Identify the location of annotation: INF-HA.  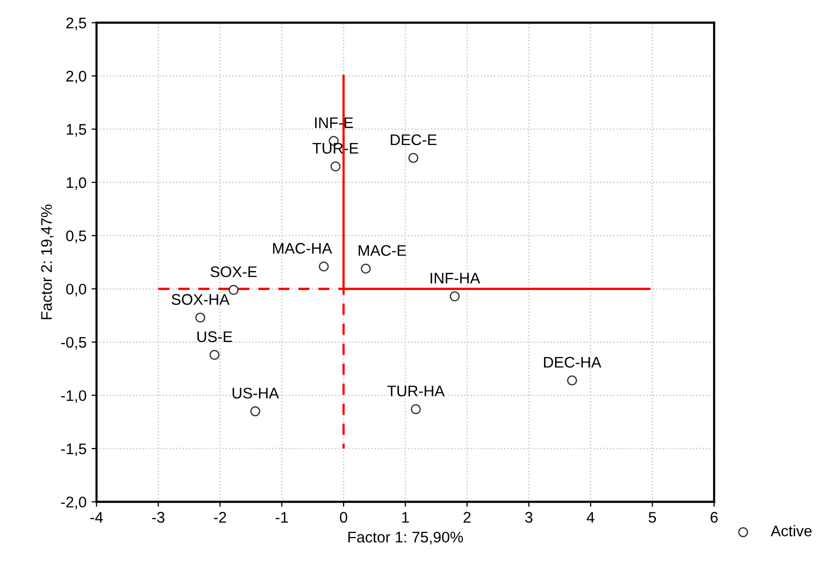
(455, 278).